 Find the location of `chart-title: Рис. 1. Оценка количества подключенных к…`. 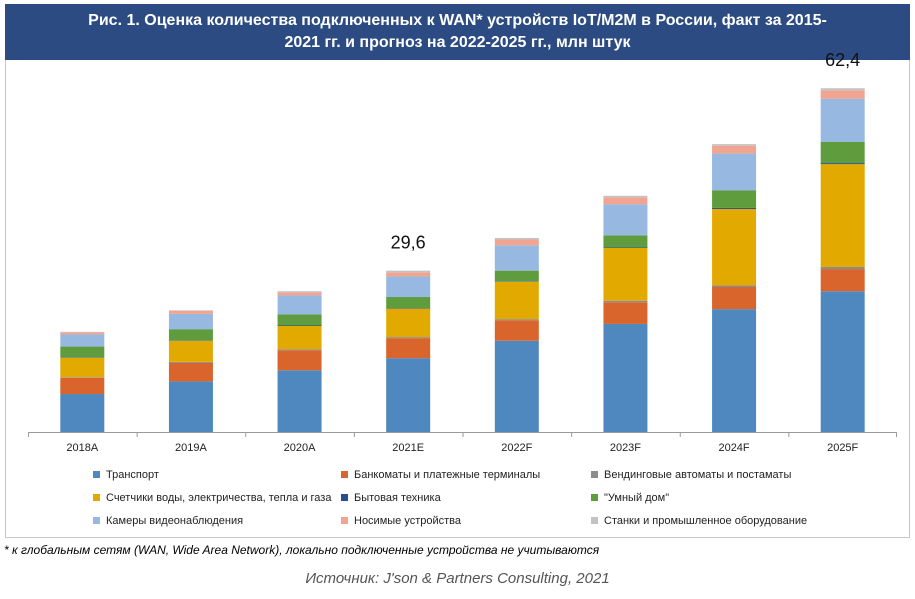

chart-title: Рис. 1. Оценка количества подключенных к… is located at coordinates (457, 32).